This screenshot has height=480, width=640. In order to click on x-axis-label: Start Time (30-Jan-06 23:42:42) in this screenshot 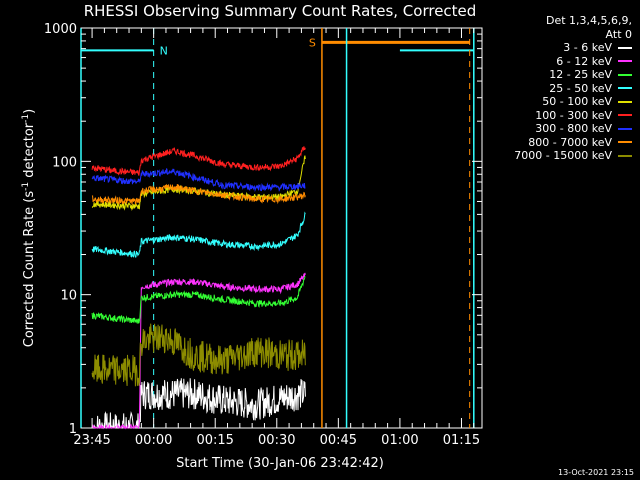, I will do `click(280, 463)`.